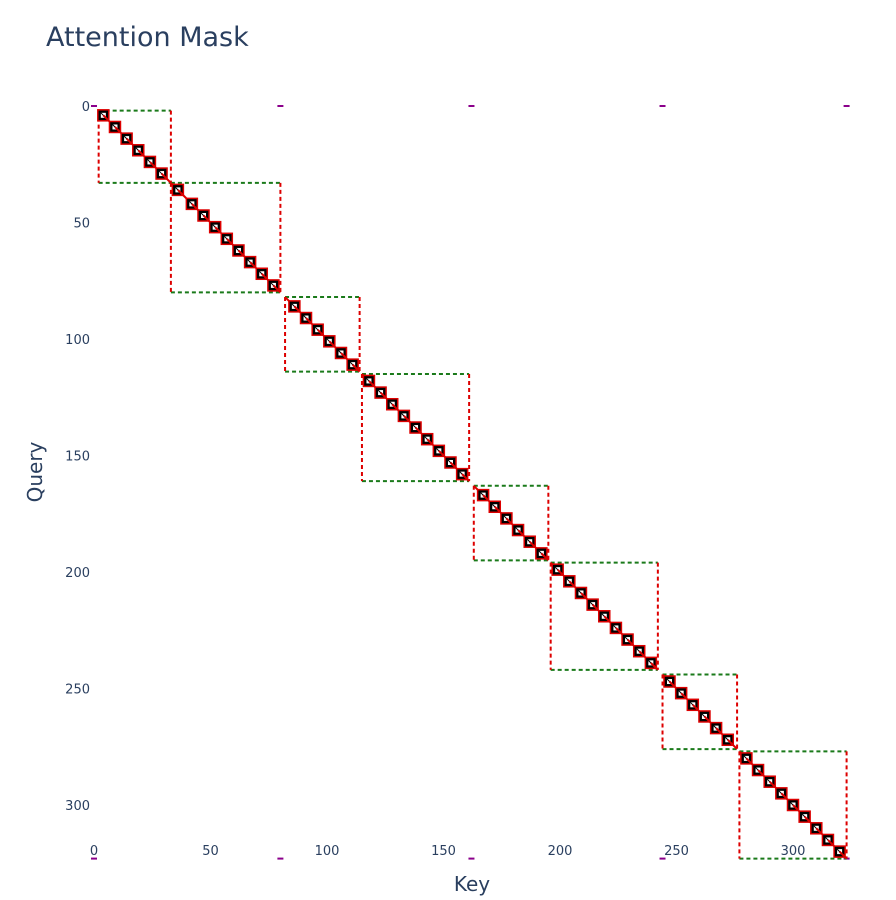 The image size is (896, 900). What do you see at coordinates (327, 851) in the screenshot?
I see `x-tick-label: 100` at bounding box center [327, 851].